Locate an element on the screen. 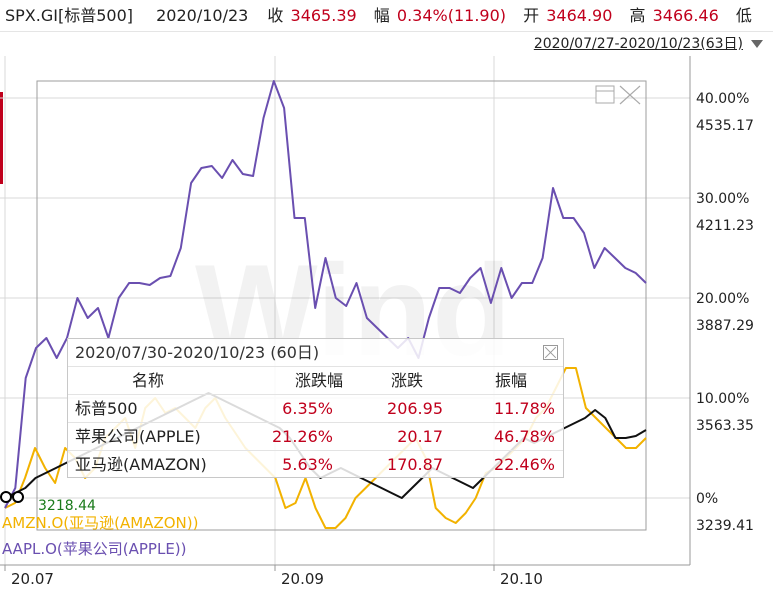  x-tick-label: 20.10 is located at coordinates (521, 579).